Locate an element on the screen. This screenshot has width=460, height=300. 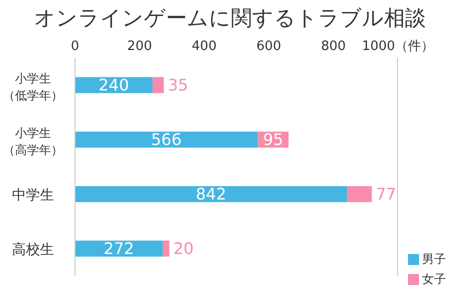
x-tick-label: 200 is located at coordinates (139, 46).